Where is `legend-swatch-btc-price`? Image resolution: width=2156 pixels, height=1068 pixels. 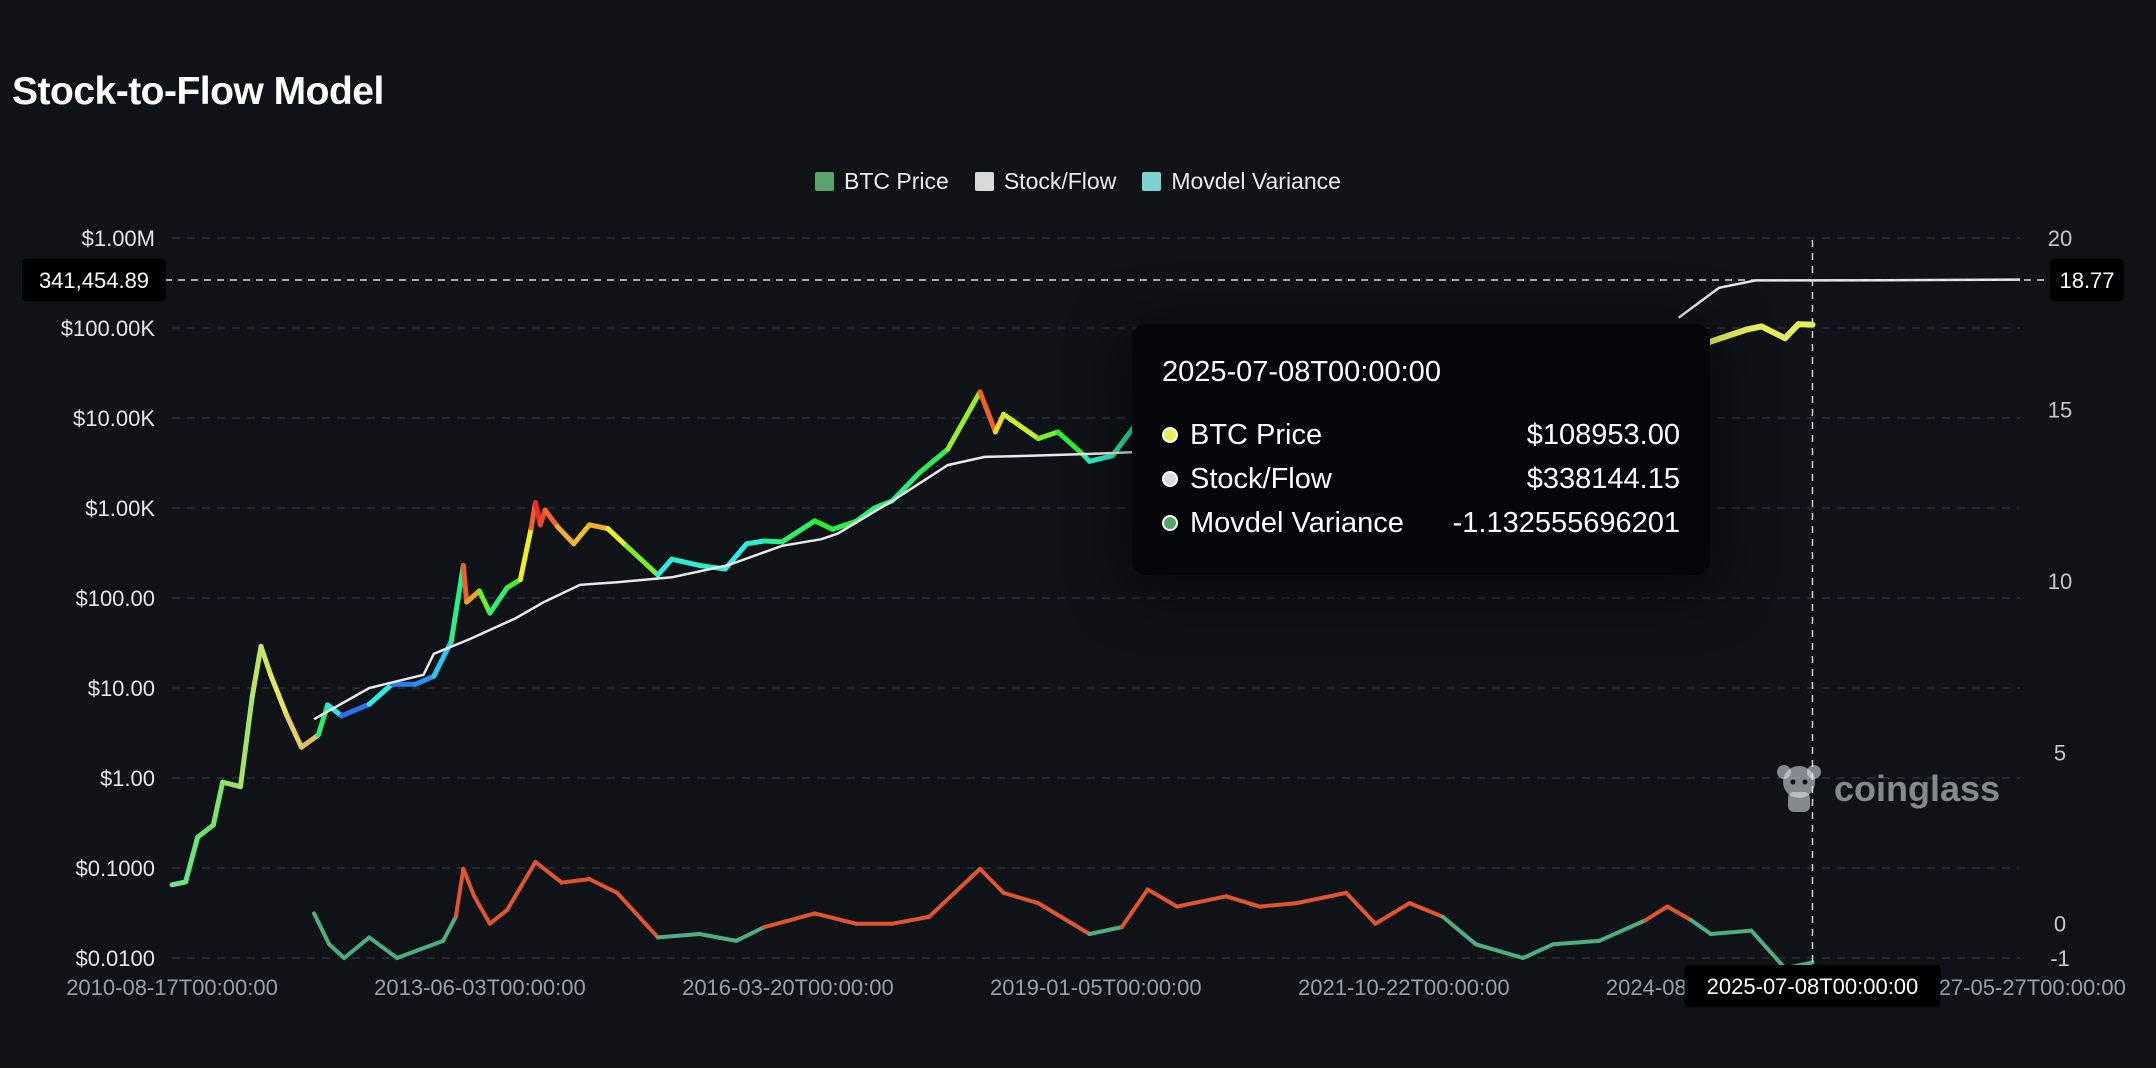
legend-swatch-btc-price is located at coordinates (825, 181).